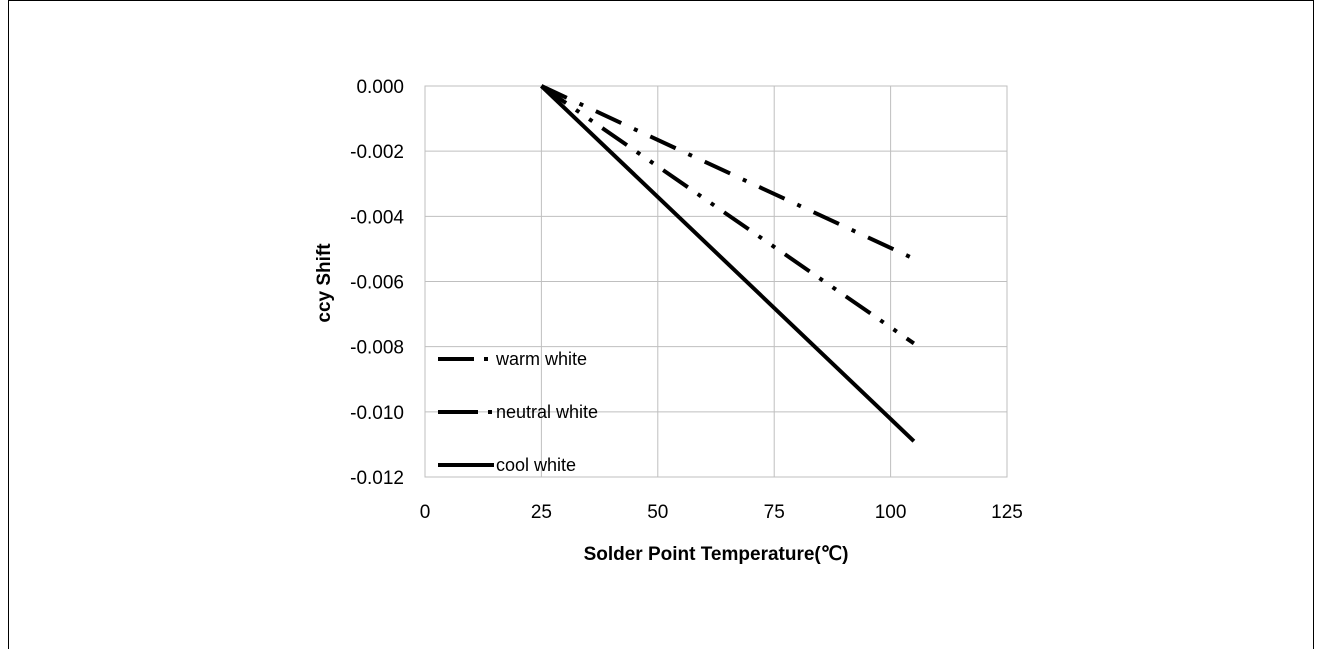  I want to click on y-tick-label: -0.004, so click(377, 217).